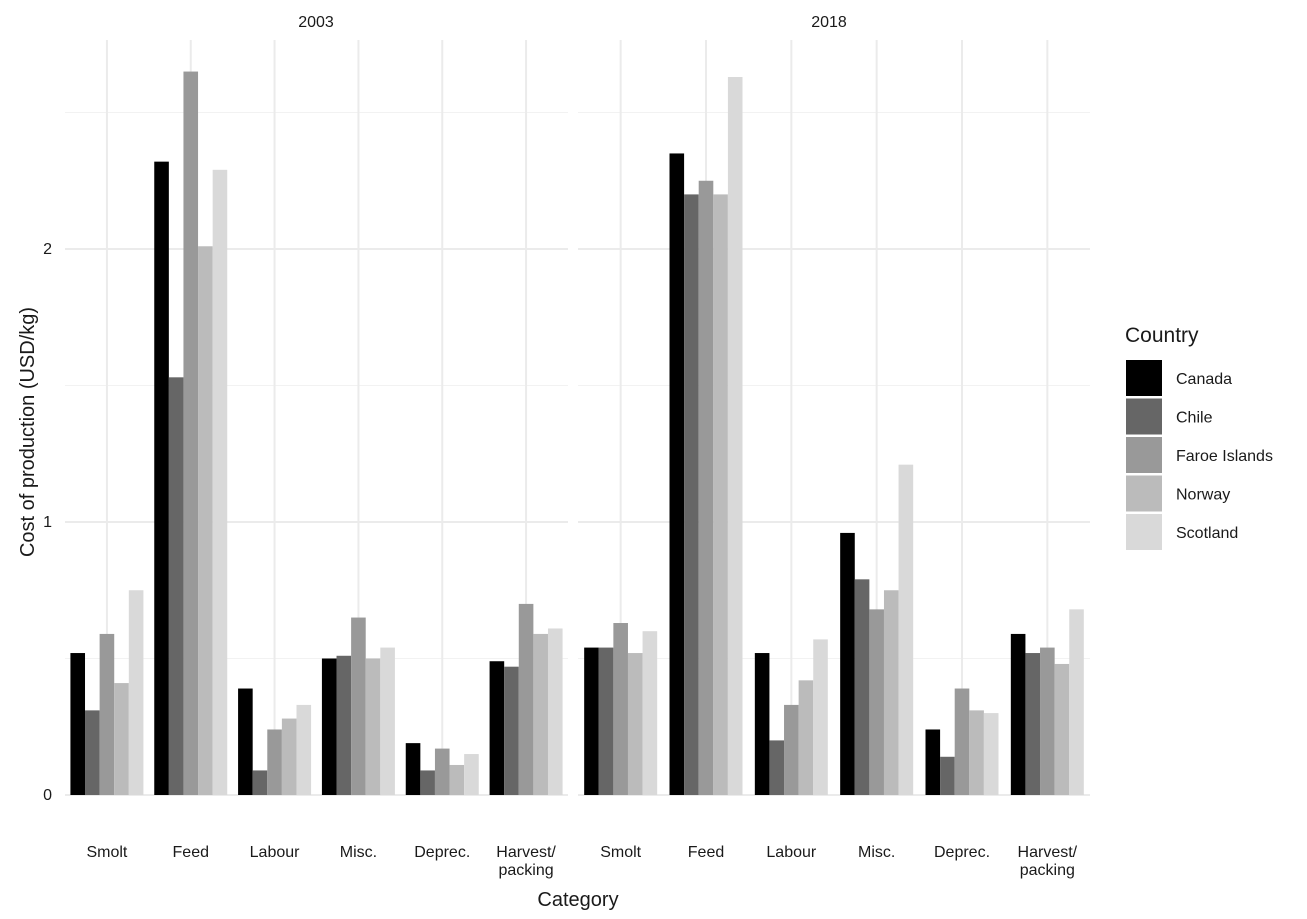 The height and width of the screenshot is (919, 1307). What do you see at coordinates (47, 795) in the screenshot?
I see `y-tick-label: 0` at bounding box center [47, 795].